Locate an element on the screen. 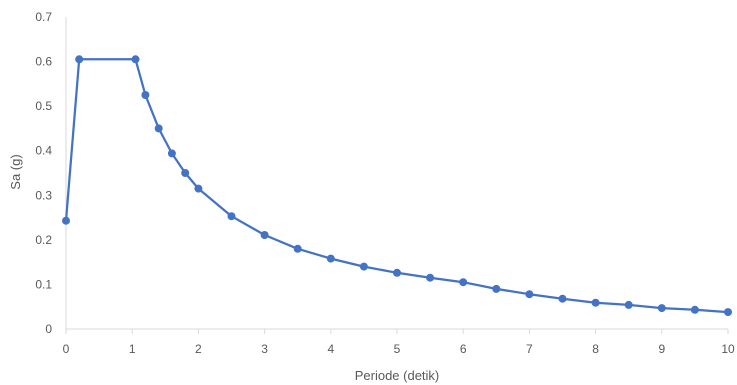 The height and width of the screenshot is (385, 737). y-tick-label: 0.6 is located at coordinates (43, 62).